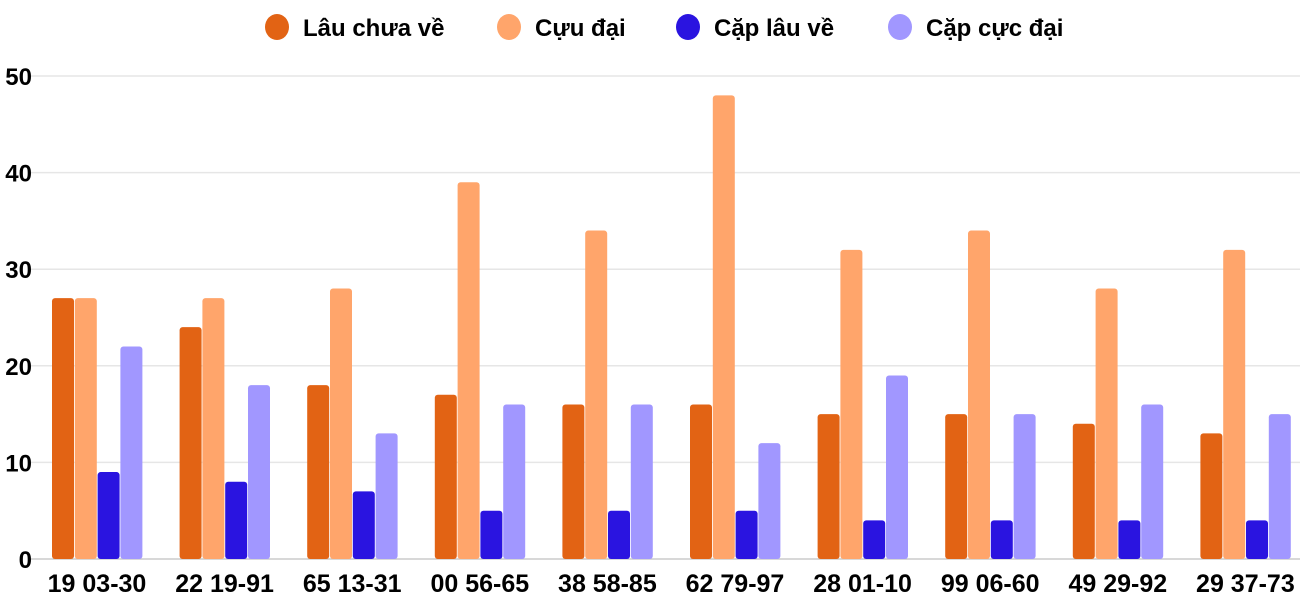 The image size is (1300, 605). Describe the element at coordinates (373, 28) in the screenshot. I see `legend-label: Lâu chưa về` at that location.